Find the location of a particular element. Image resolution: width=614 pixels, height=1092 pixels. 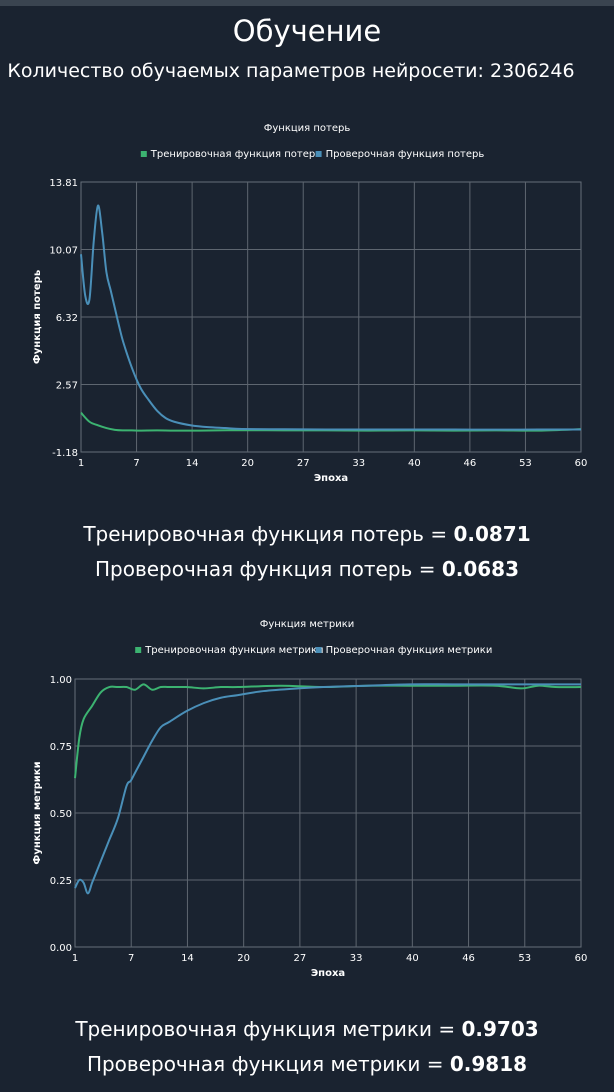

metric-train-summary: Тренировочная функция метрики = 0.9703 is located at coordinates (307, 1029).